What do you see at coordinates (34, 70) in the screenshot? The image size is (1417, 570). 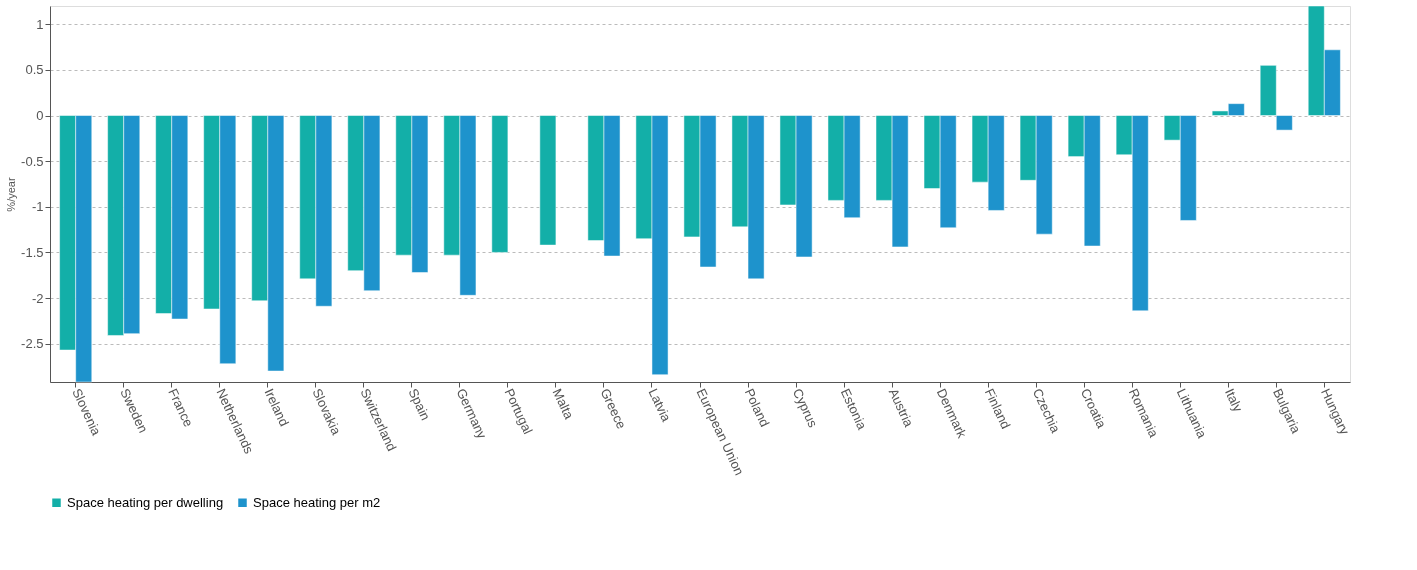 I see `y-tick-label: 0.5` at bounding box center [34, 70].